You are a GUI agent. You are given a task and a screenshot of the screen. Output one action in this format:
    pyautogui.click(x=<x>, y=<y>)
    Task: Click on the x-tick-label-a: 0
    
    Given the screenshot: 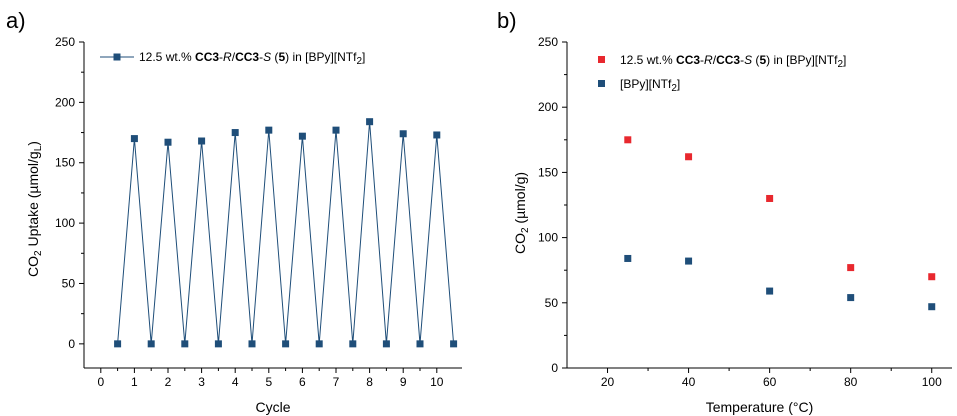 What is the action you would take?
    pyautogui.click(x=100, y=382)
    